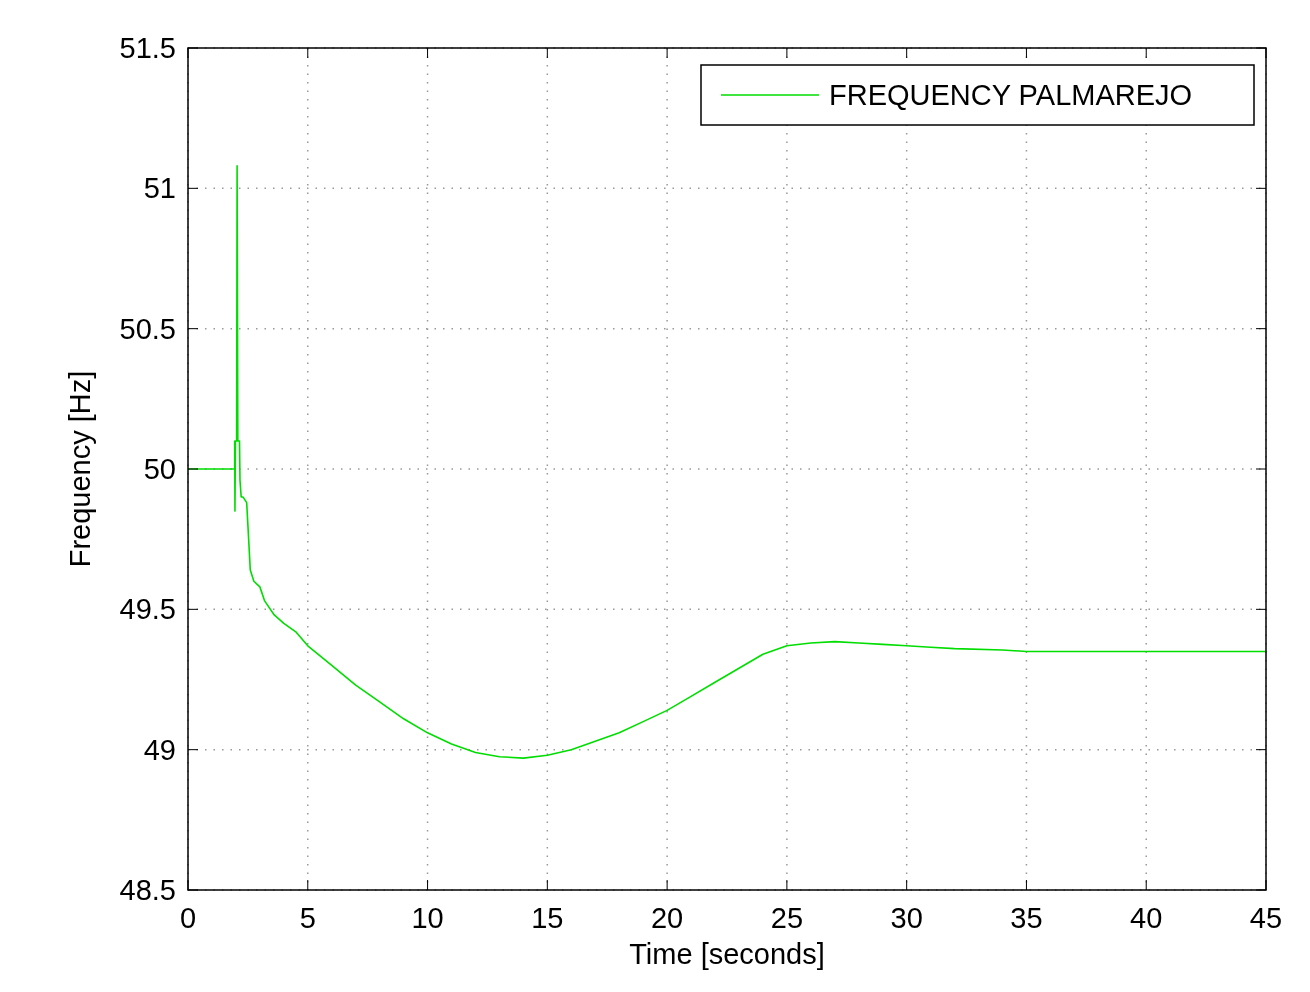 The height and width of the screenshot is (992, 1310). I want to click on y-tick-label: 50.5, so click(147, 328).